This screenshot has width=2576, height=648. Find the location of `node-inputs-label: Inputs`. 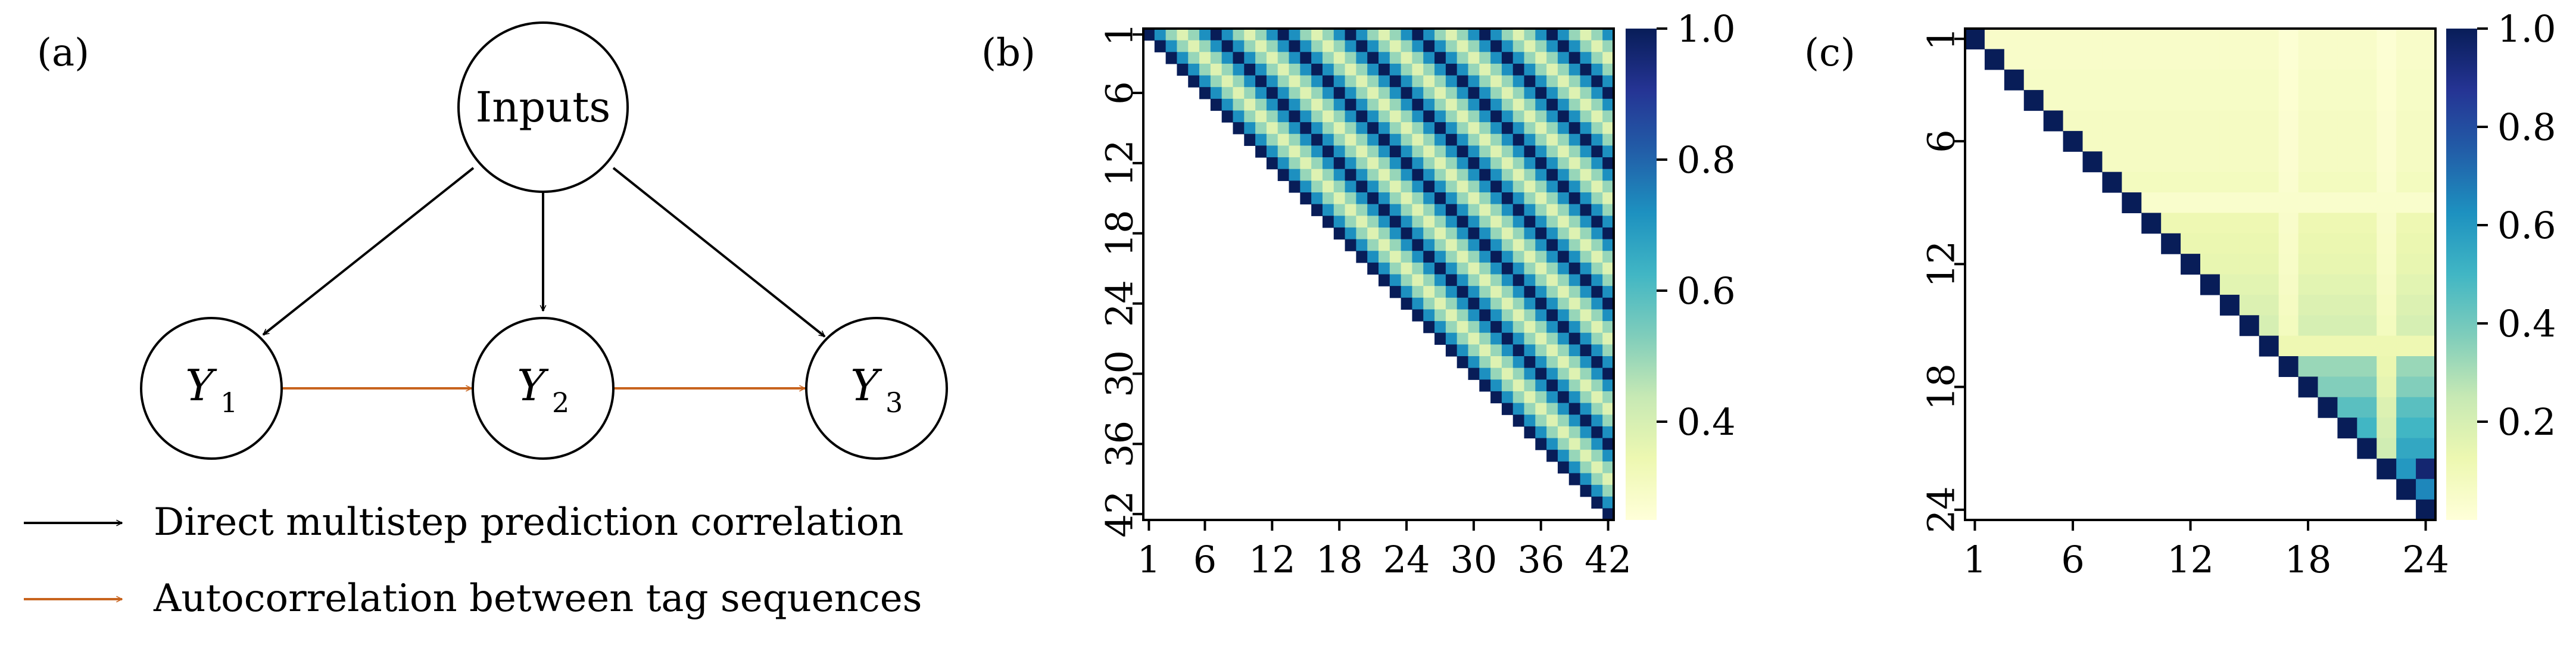

node-inputs-label: Inputs is located at coordinates (543, 107).